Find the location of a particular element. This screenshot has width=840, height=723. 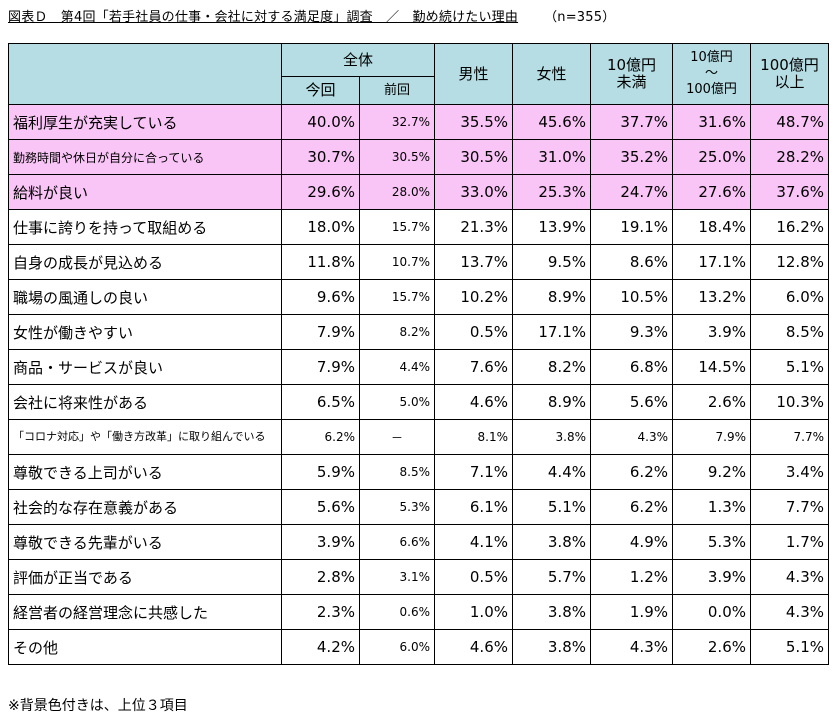

value-cell: 5.1% is located at coordinates (789, 367).